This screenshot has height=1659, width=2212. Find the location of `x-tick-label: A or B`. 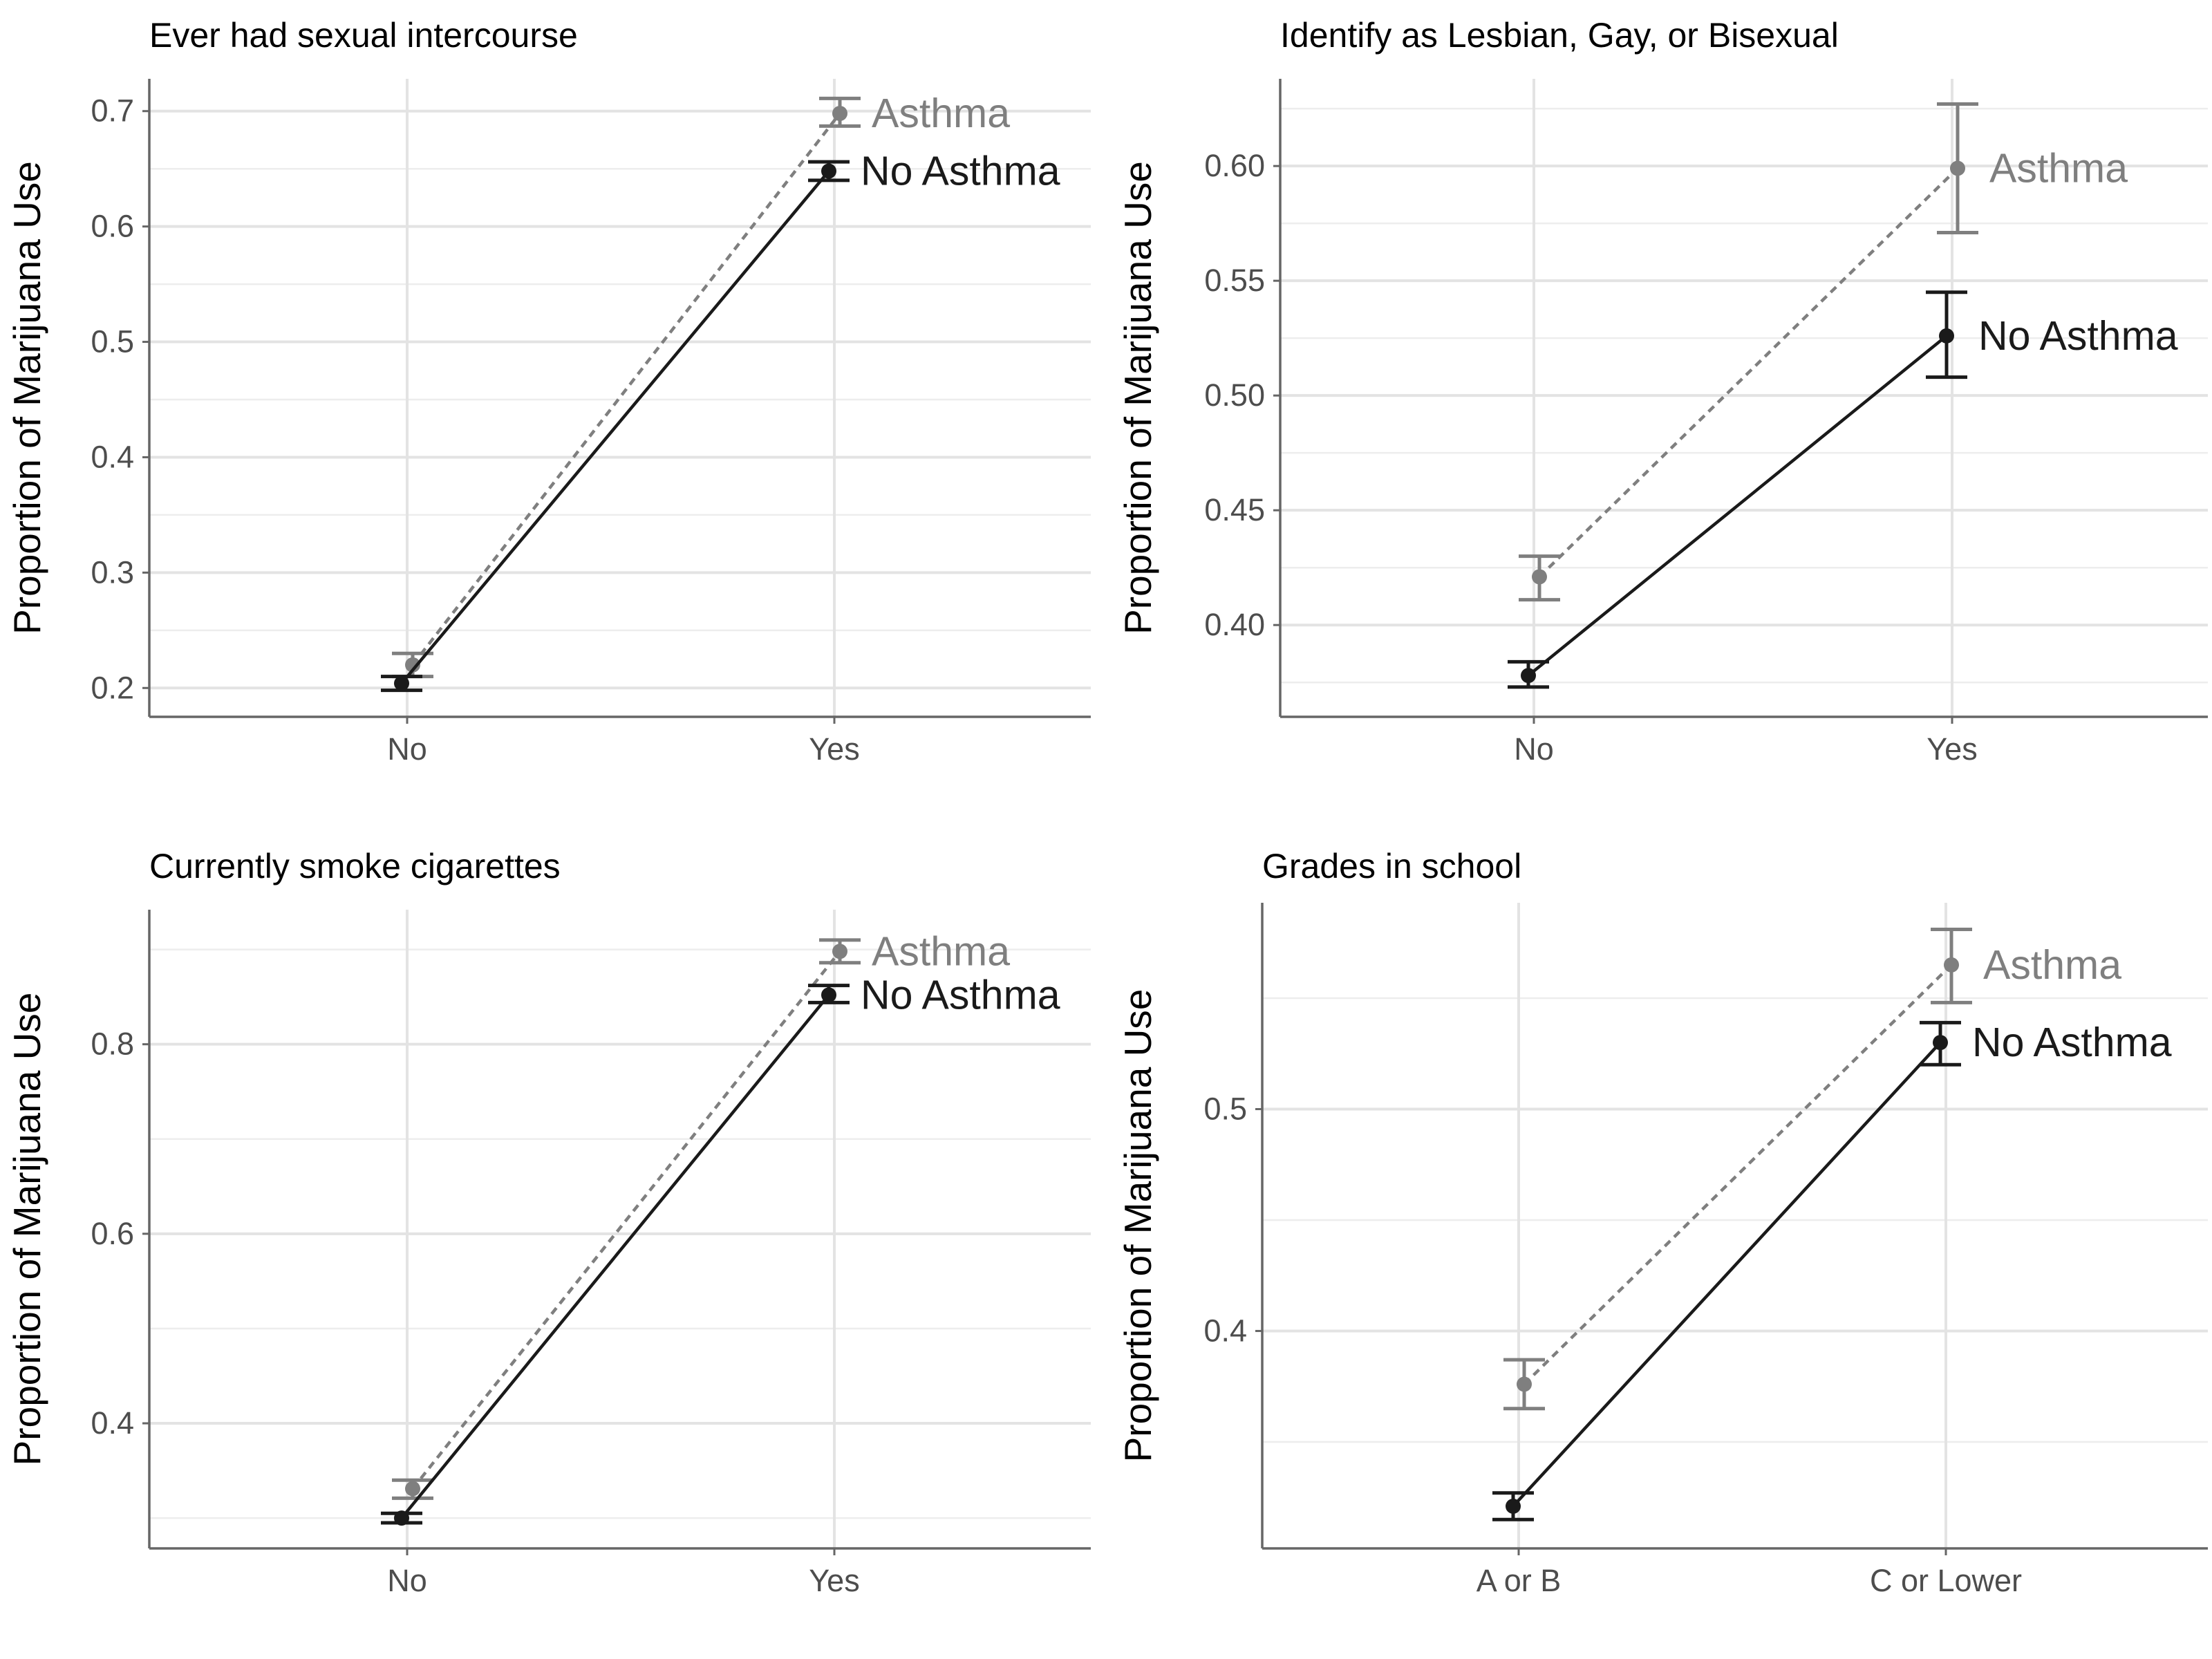

x-tick-label: A or B is located at coordinates (1520, 1581).